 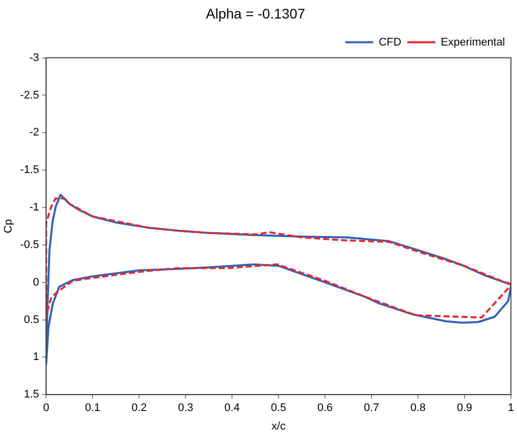 I want to click on y-tick-label: 1.5, so click(x=32, y=394).